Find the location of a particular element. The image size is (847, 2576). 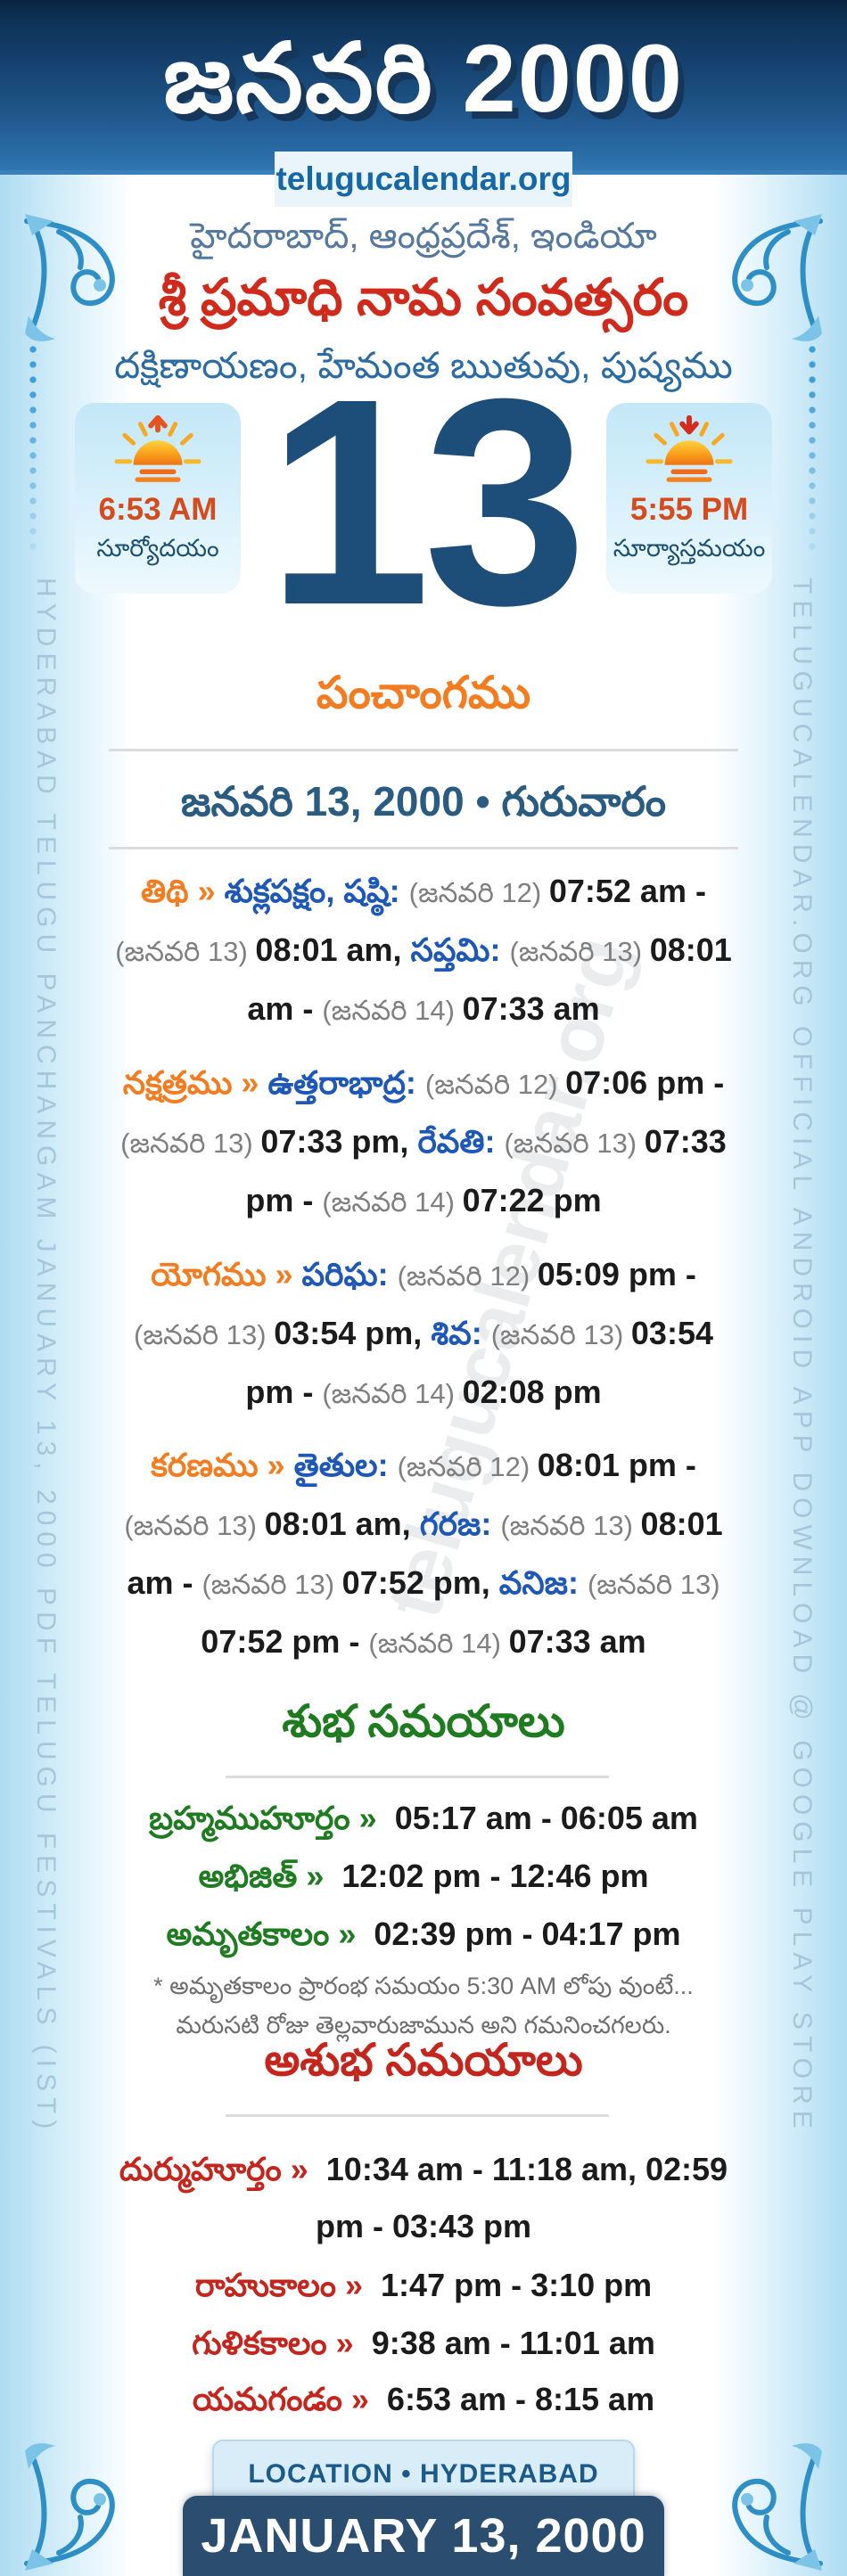

segment-time: 07:22 pm is located at coordinates (532, 1200).